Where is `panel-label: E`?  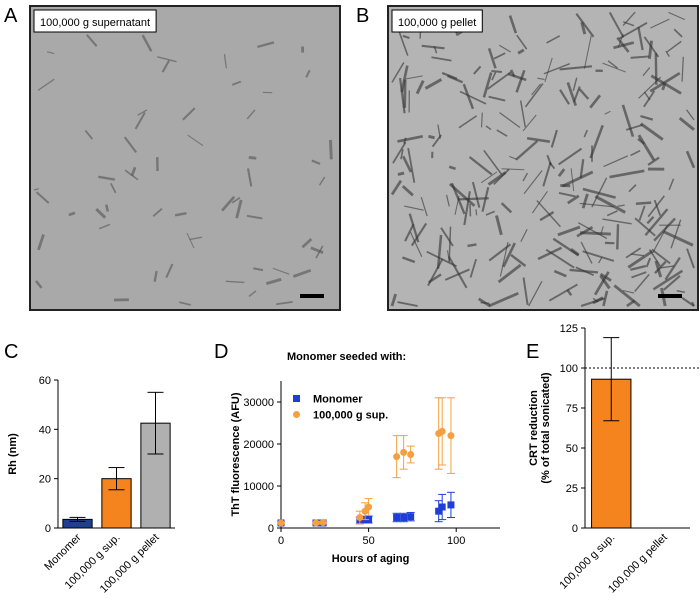
panel-label: E is located at coordinates (532, 352).